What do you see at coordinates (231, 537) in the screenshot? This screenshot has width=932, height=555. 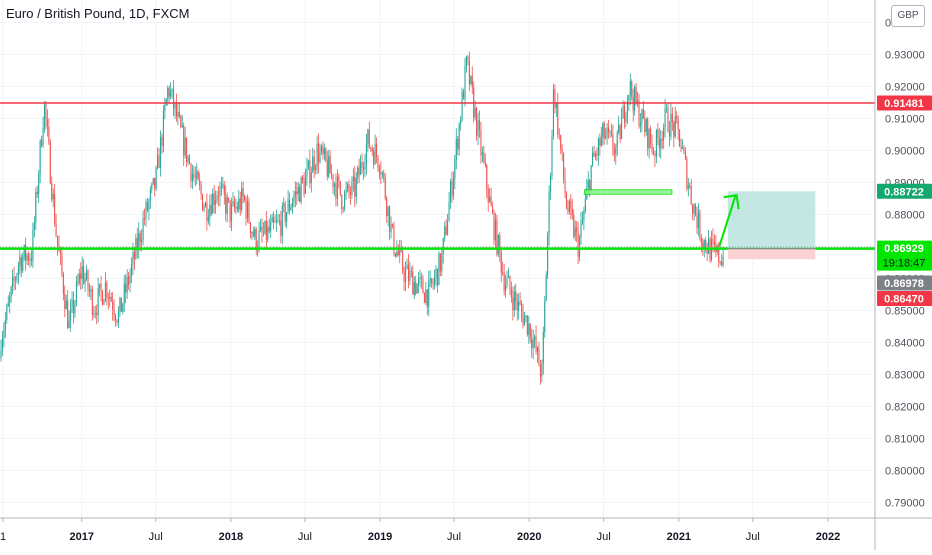 I see `x-tick-label: 2018` at bounding box center [231, 537].